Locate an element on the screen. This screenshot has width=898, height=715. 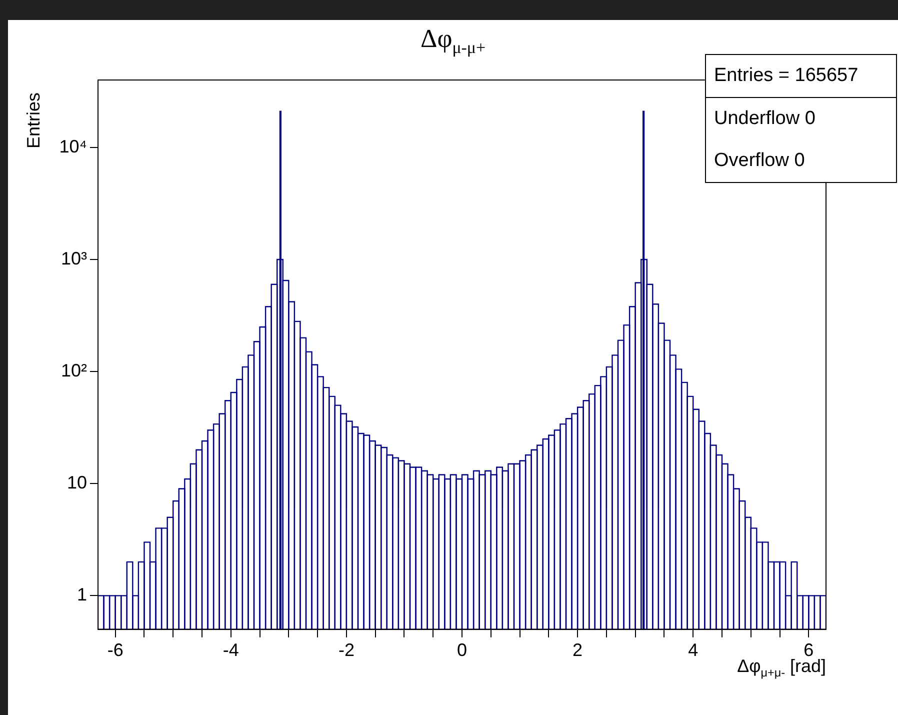
x-tick-label: 2 is located at coordinates (577, 650).